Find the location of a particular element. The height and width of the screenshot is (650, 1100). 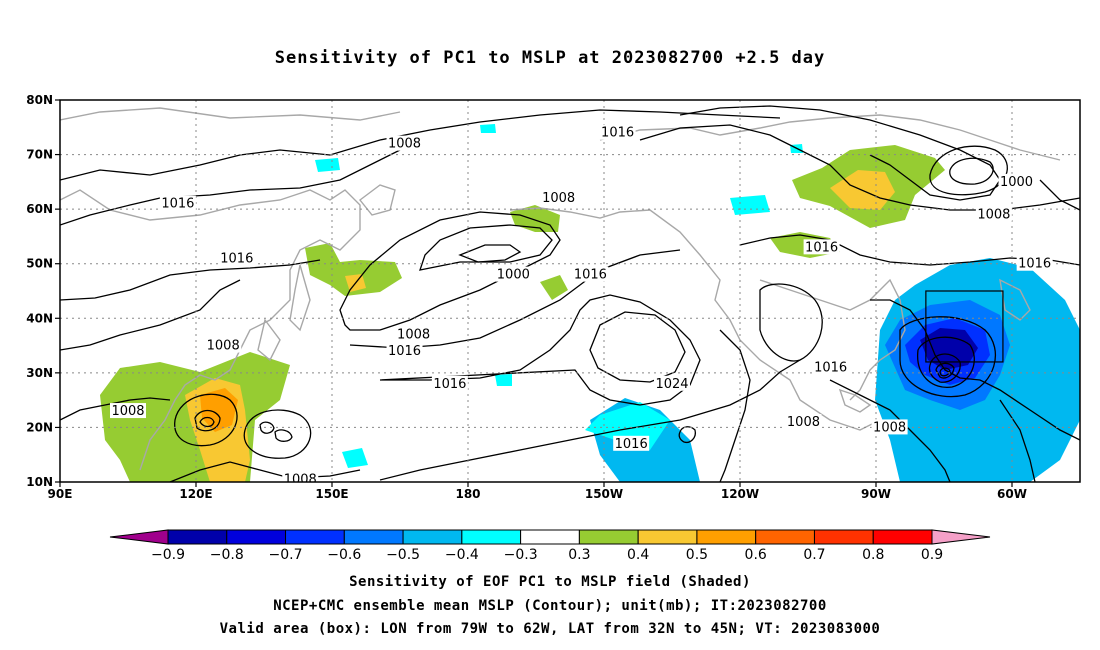

colorbar-over-triangle is located at coordinates (961, 537).